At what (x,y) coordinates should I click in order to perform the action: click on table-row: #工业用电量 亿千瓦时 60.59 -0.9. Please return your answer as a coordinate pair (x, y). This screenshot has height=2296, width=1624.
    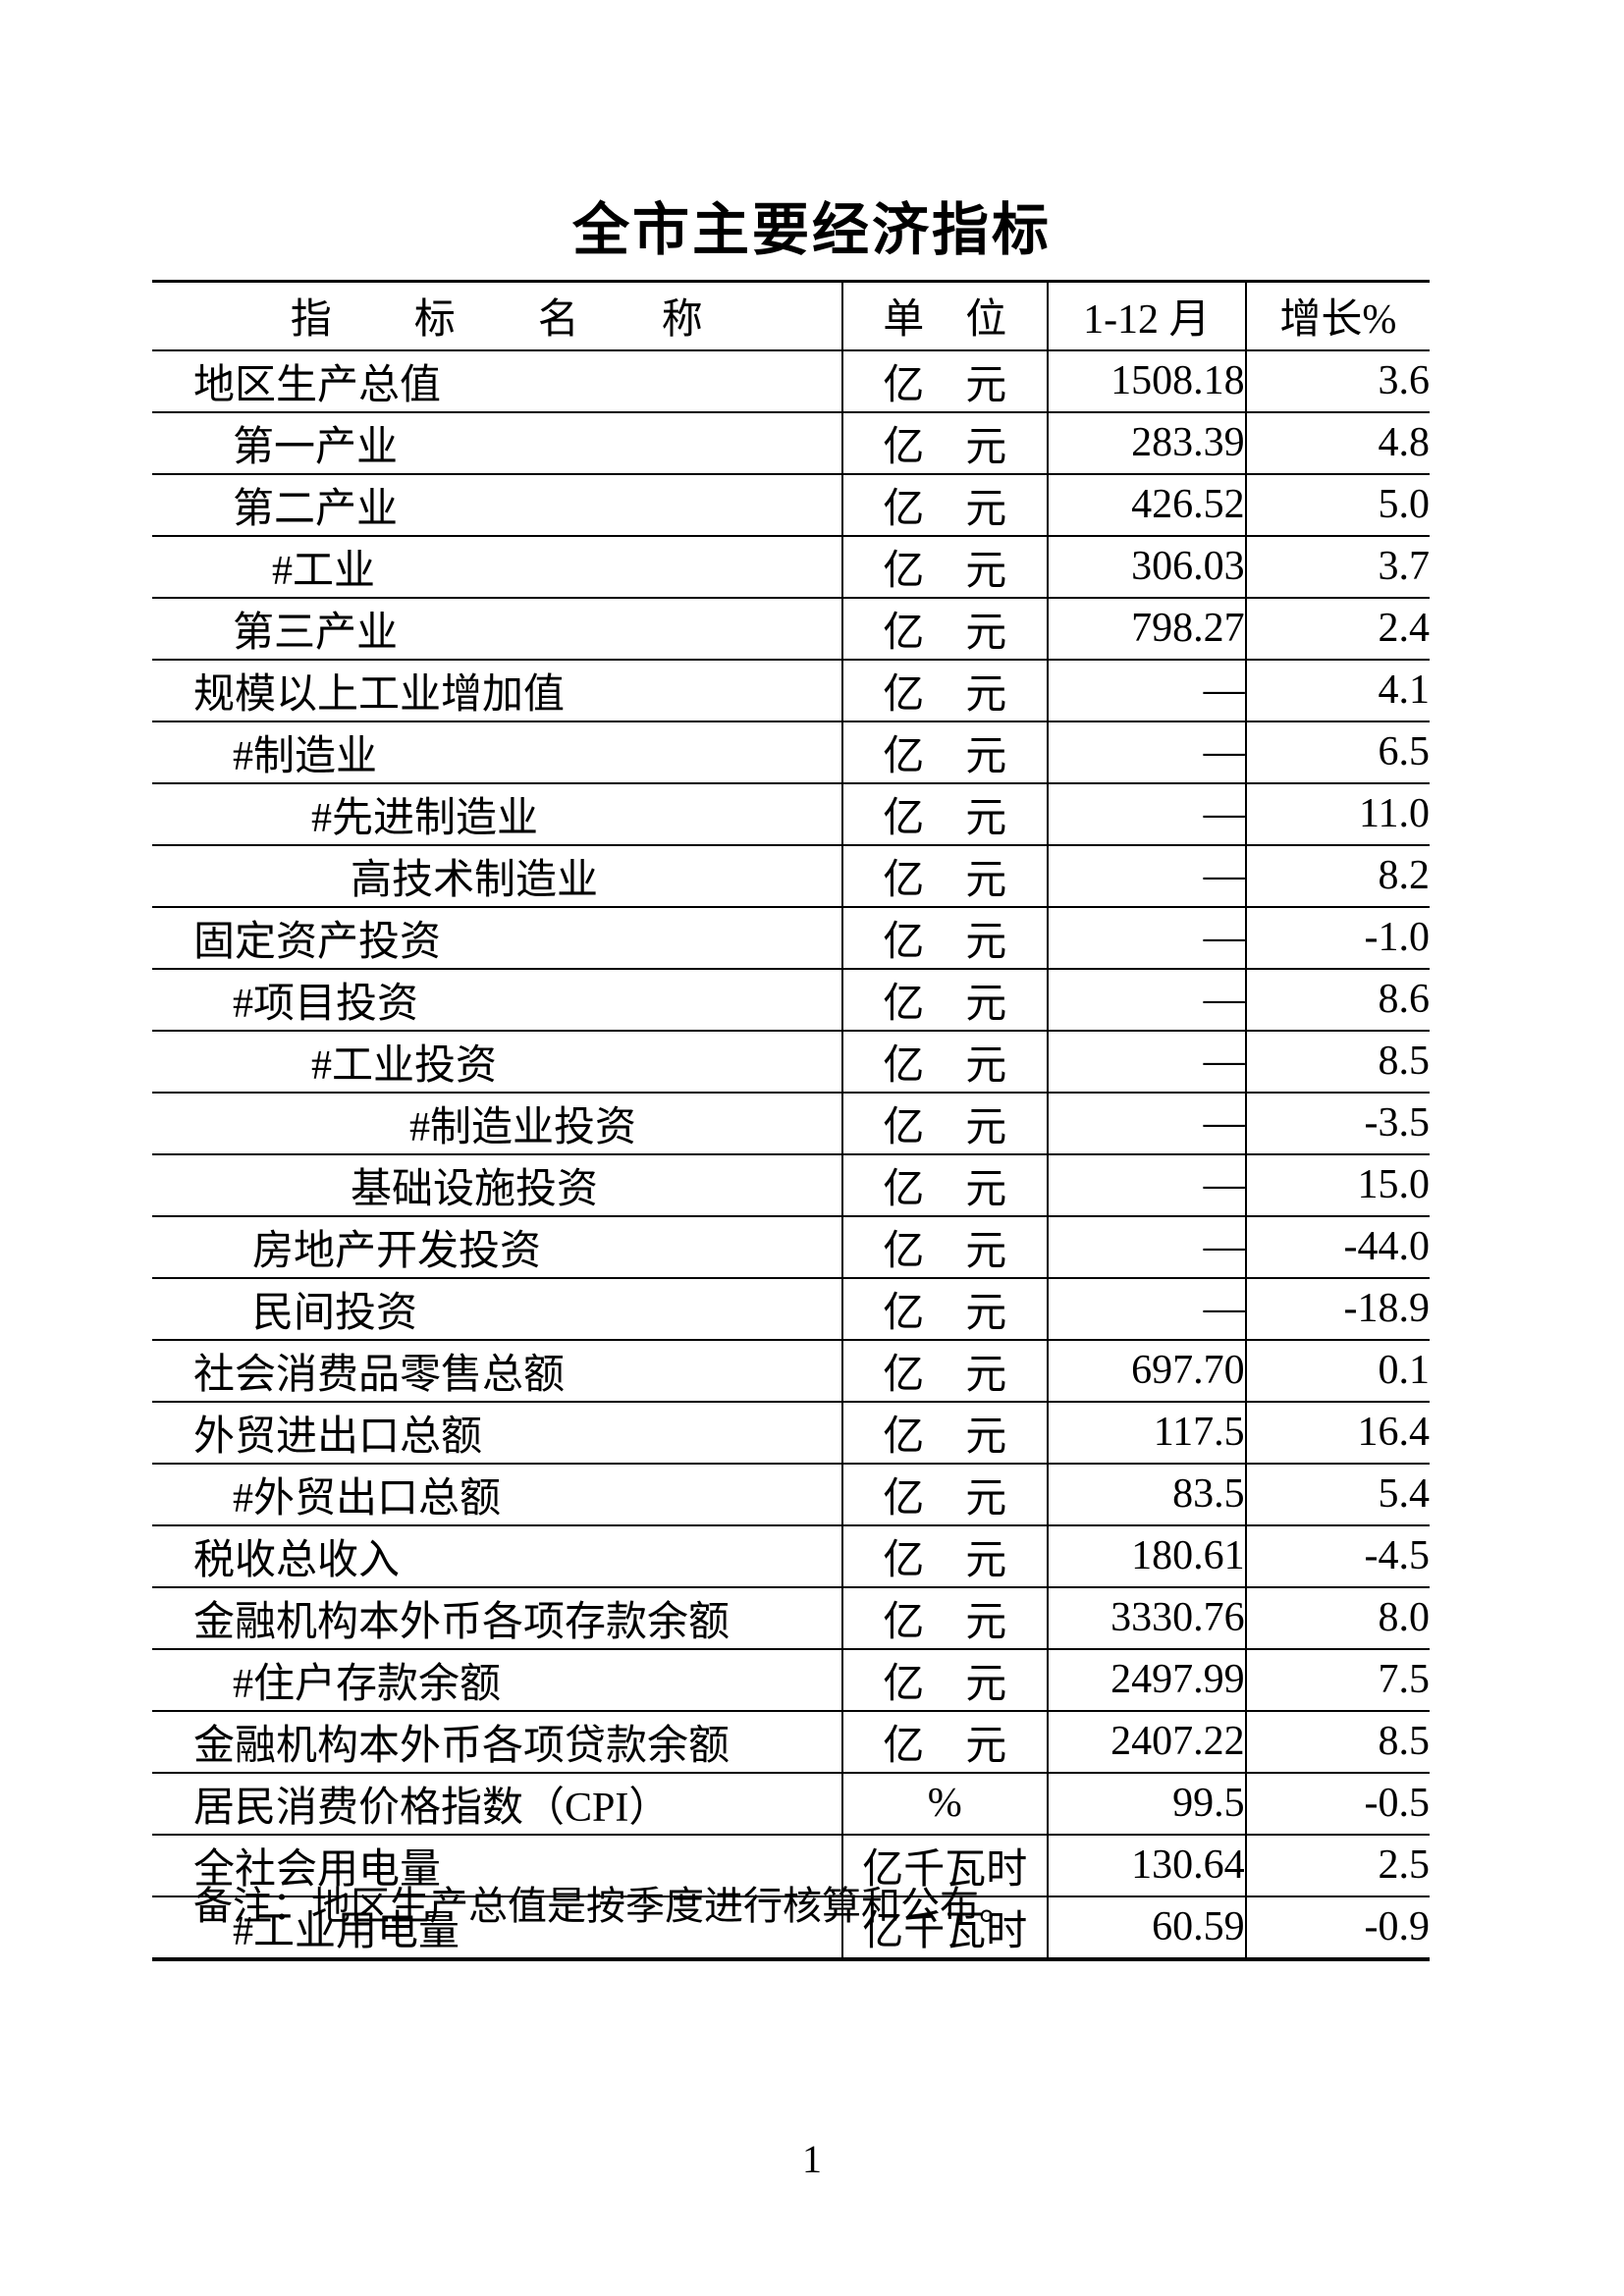
    Looking at the image, I should click on (791, 1928).